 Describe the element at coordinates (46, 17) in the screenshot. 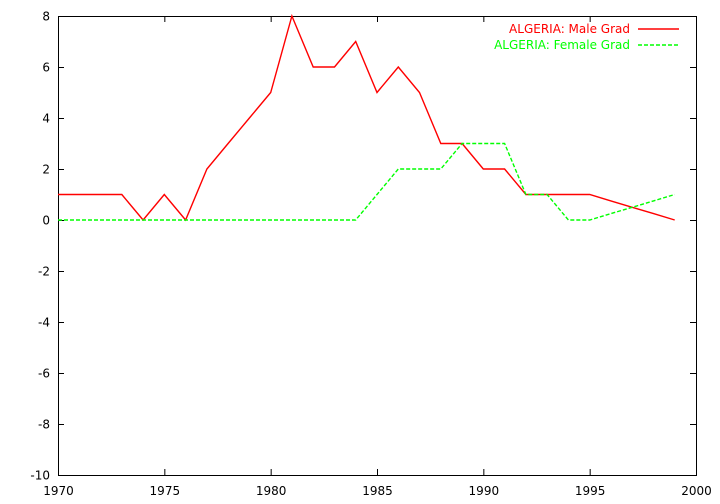

I see `y-tick-label: 8` at that location.